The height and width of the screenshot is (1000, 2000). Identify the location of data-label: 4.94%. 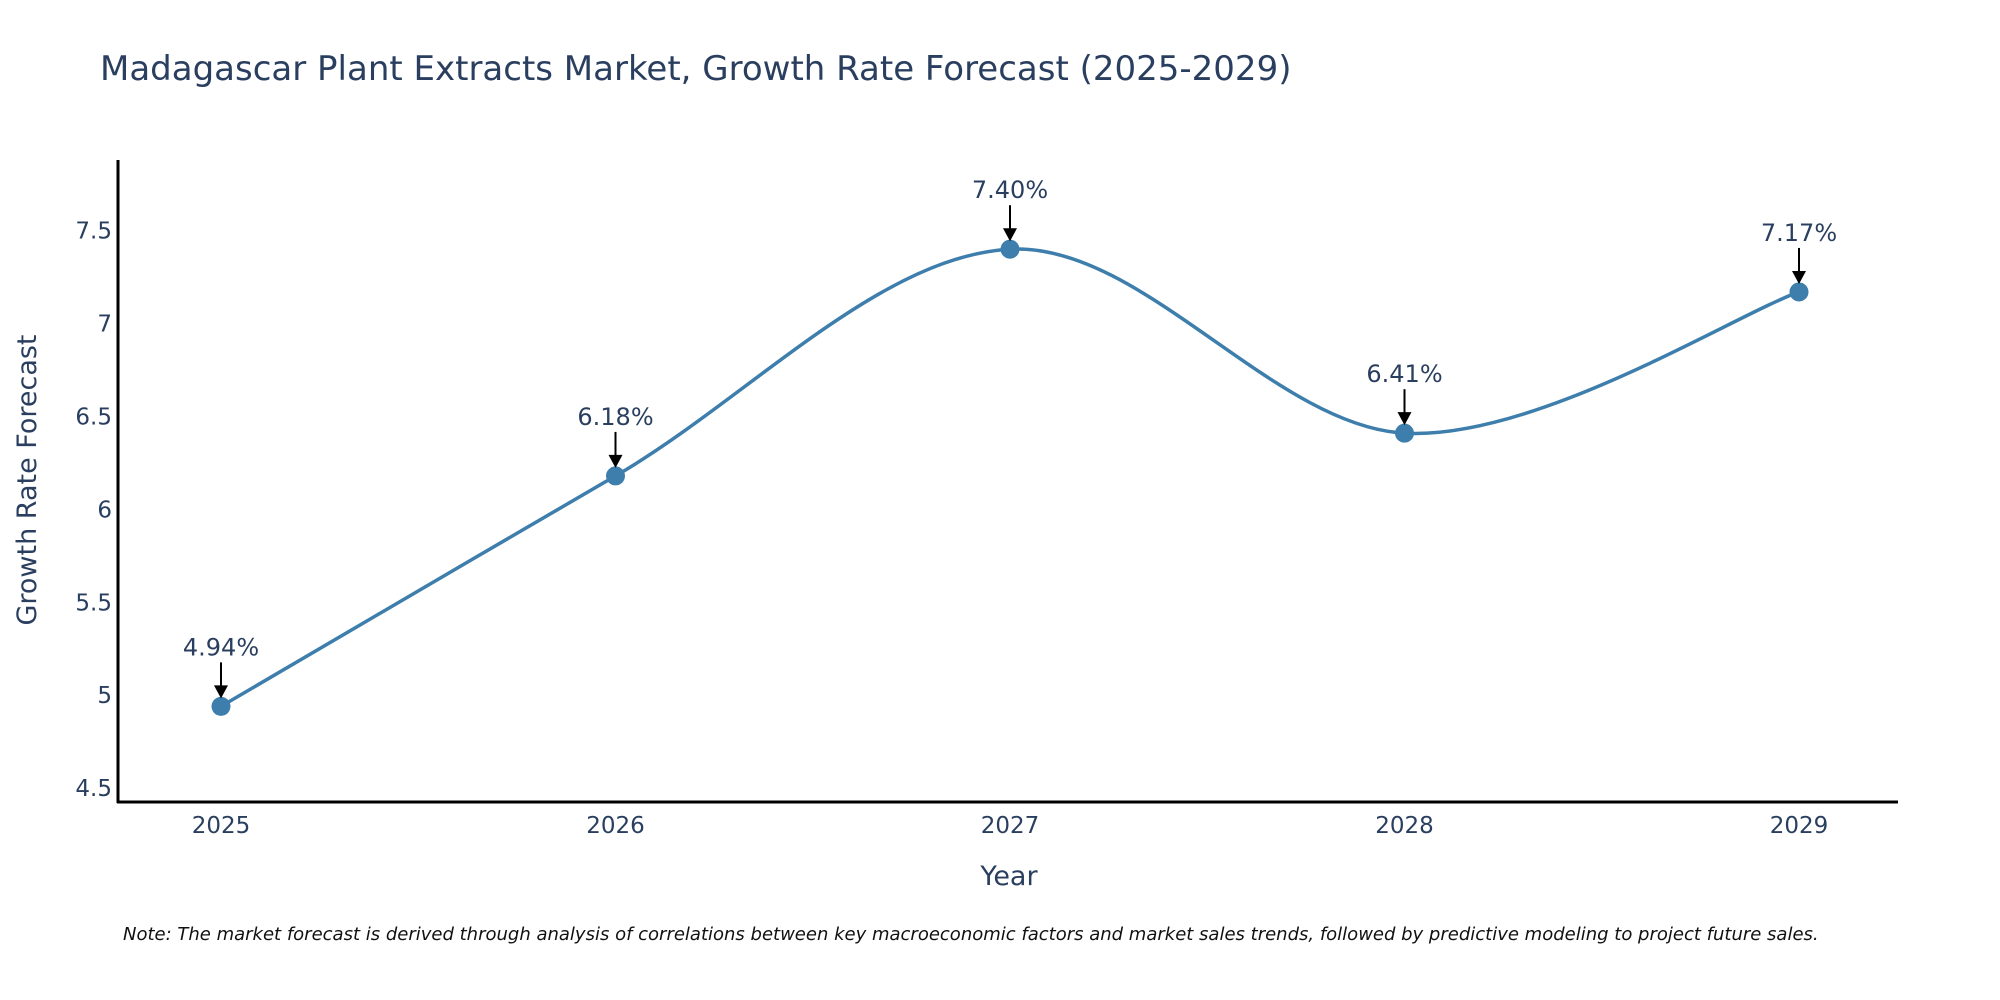
(221, 647).